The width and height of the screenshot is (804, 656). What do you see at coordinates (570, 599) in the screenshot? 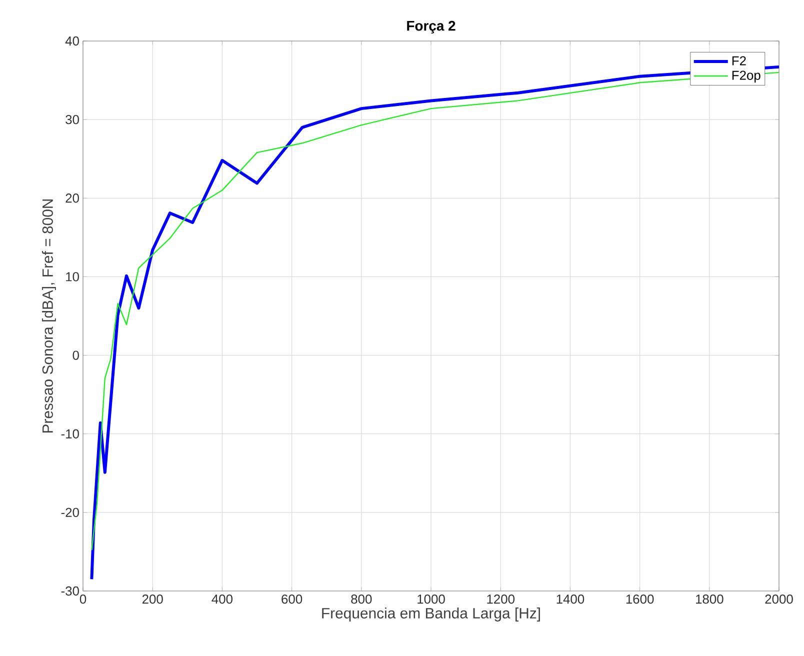
I see `x-tick-label: 1400` at bounding box center [570, 599].